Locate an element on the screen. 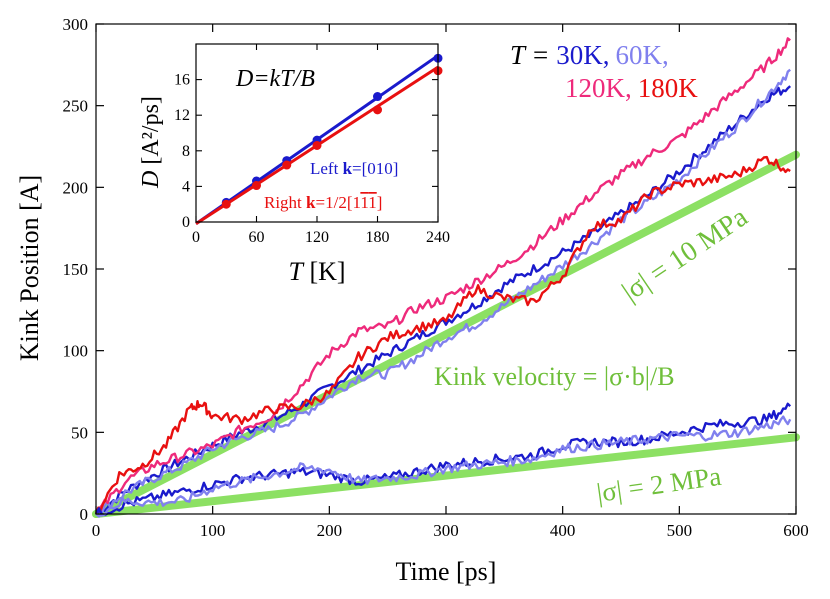 This screenshot has width=830, height=599. inset-y-tick-label: 0 is located at coordinates (186, 222).